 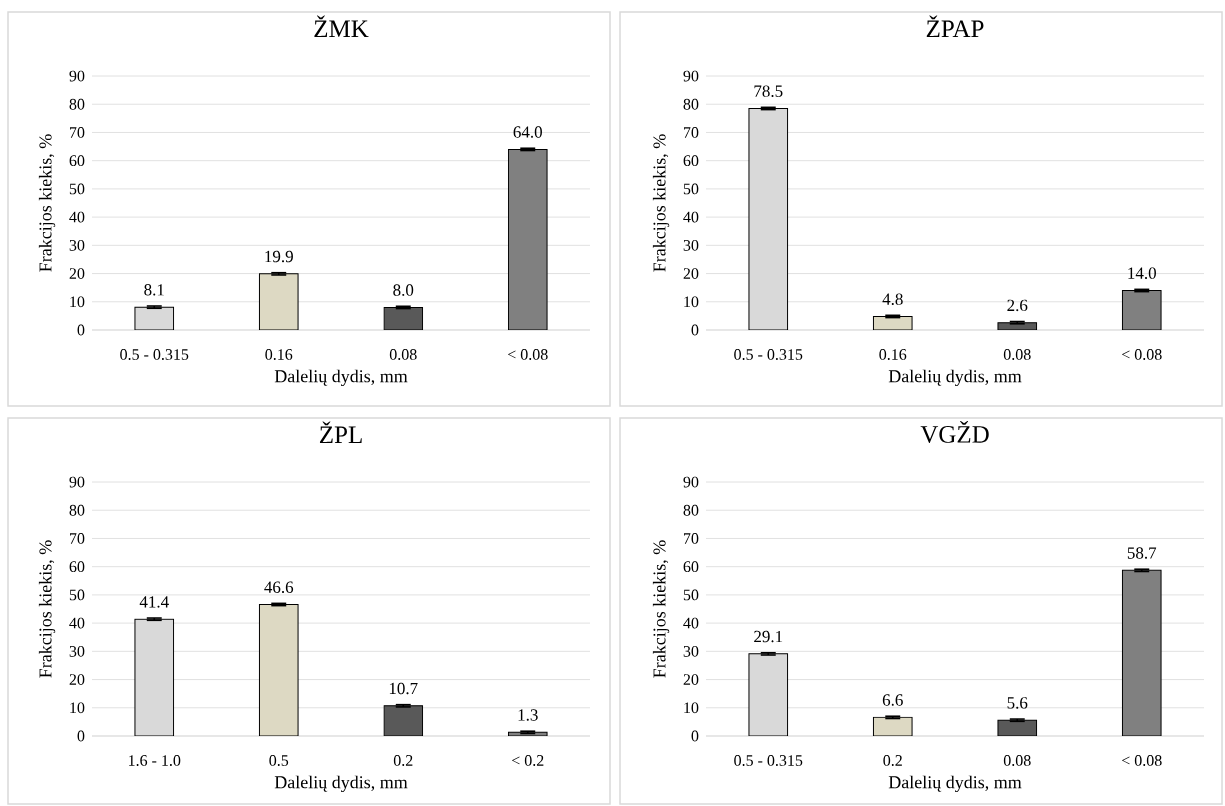 I want to click on chart-title: ŽMK, so click(x=341, y=26).